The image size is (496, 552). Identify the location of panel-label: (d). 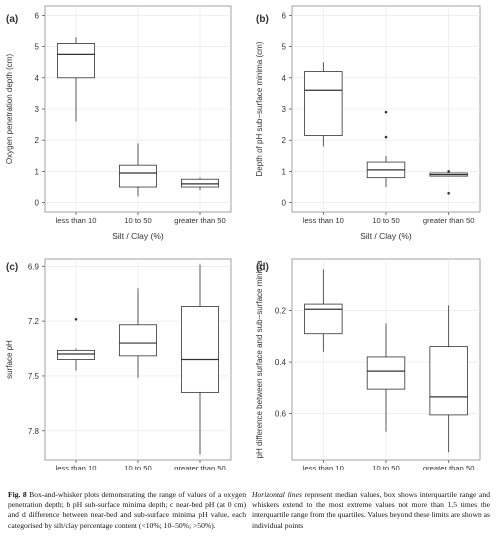
(262, 267).